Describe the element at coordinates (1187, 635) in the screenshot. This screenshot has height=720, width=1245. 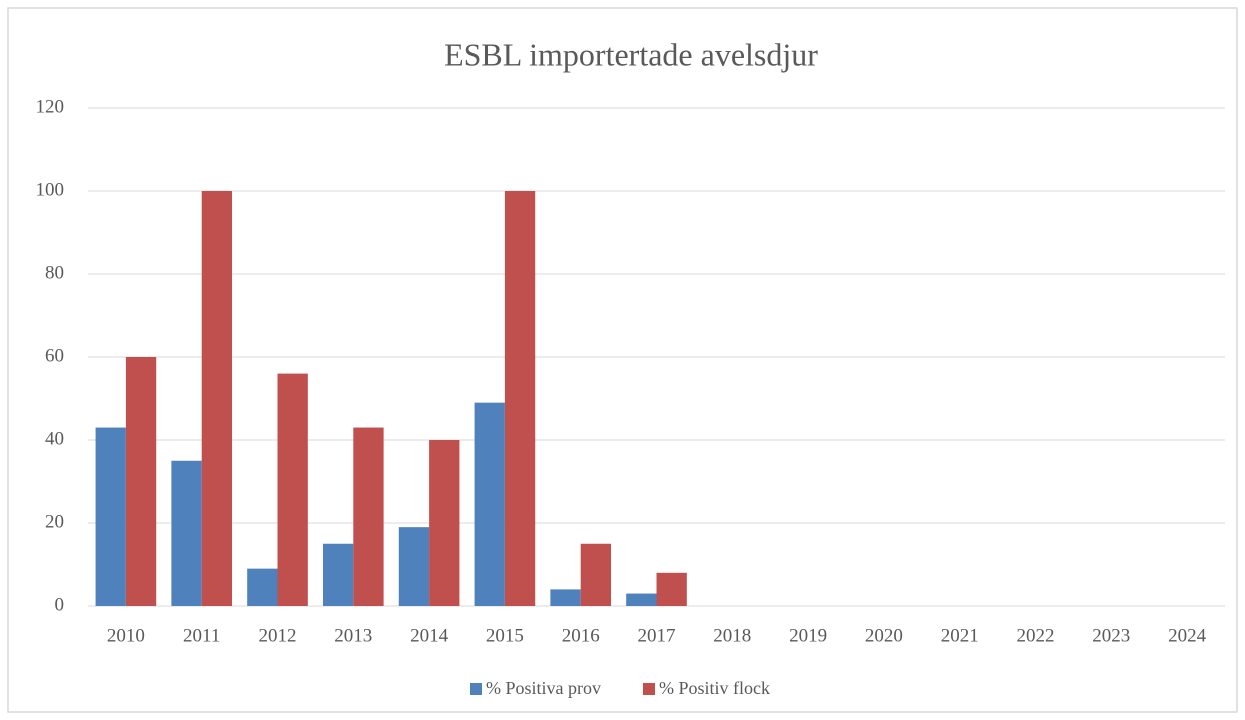
I see `x-tick-label: 2024` at that location.